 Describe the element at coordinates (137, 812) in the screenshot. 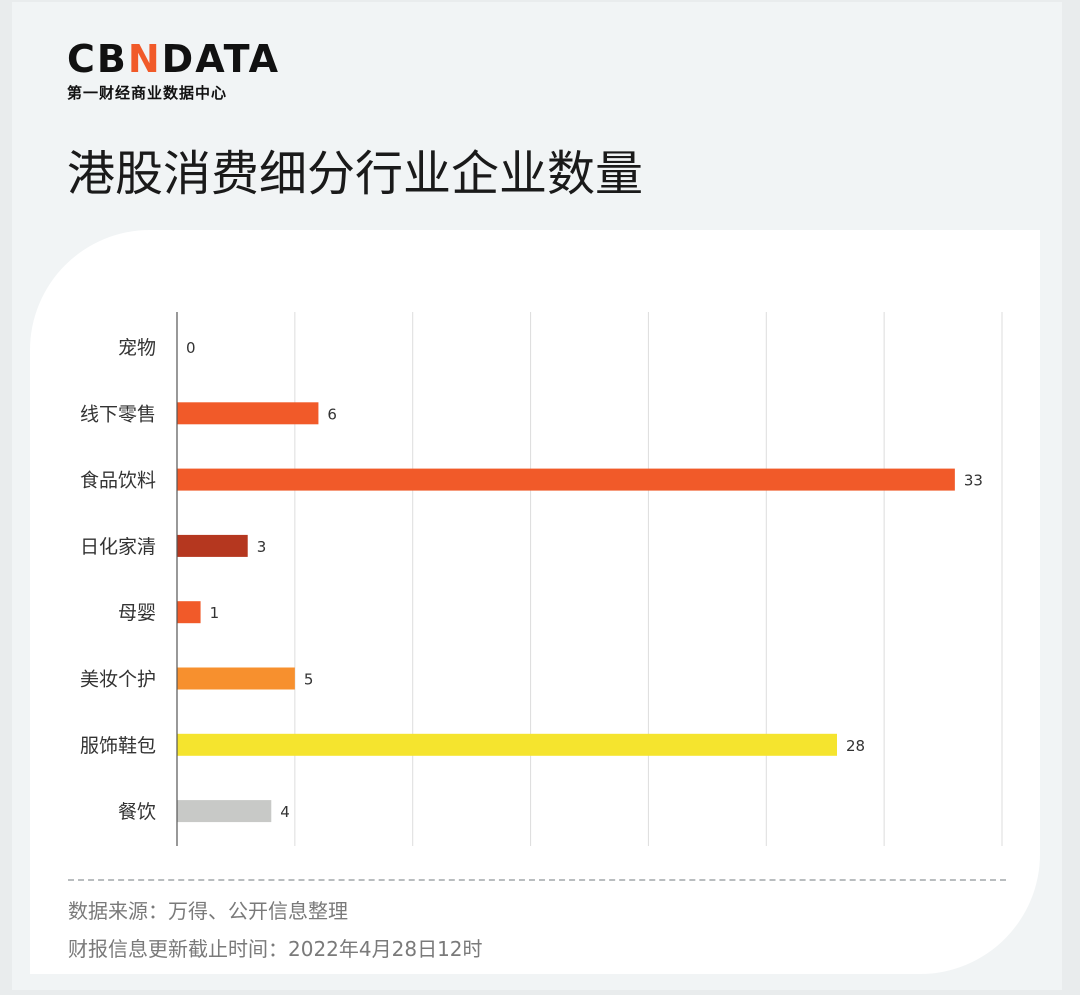

I see `category-label: 餐饮` at that location.